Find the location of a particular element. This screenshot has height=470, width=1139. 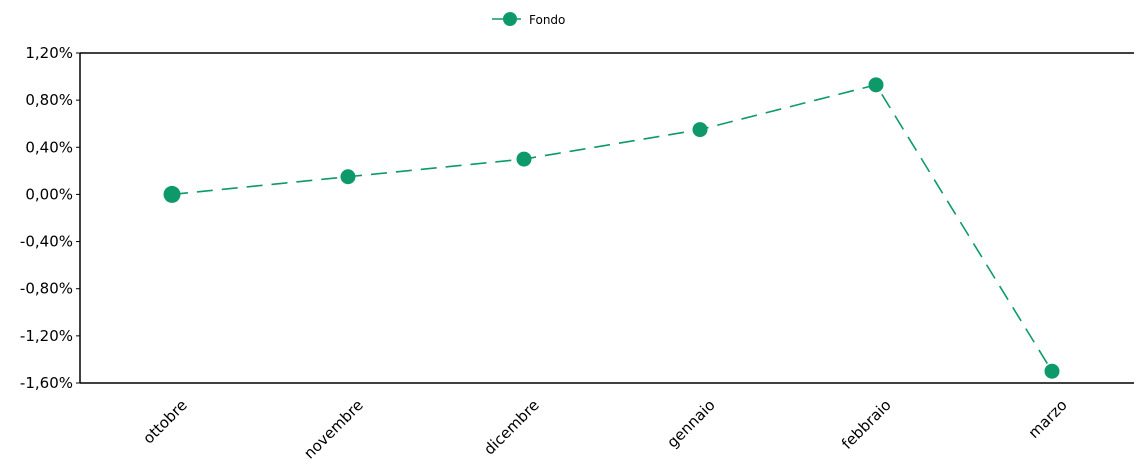

x-tick-label: marzo is located at coordinates (1048, 419).